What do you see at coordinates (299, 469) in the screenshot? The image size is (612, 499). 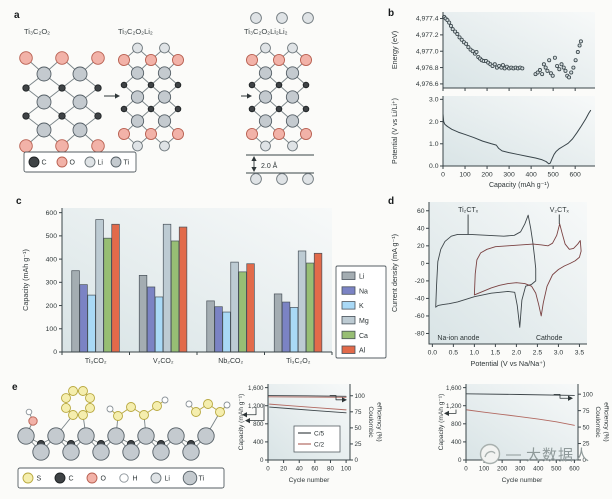 I see `tick-label: 40` at bounding box center [299, 469].